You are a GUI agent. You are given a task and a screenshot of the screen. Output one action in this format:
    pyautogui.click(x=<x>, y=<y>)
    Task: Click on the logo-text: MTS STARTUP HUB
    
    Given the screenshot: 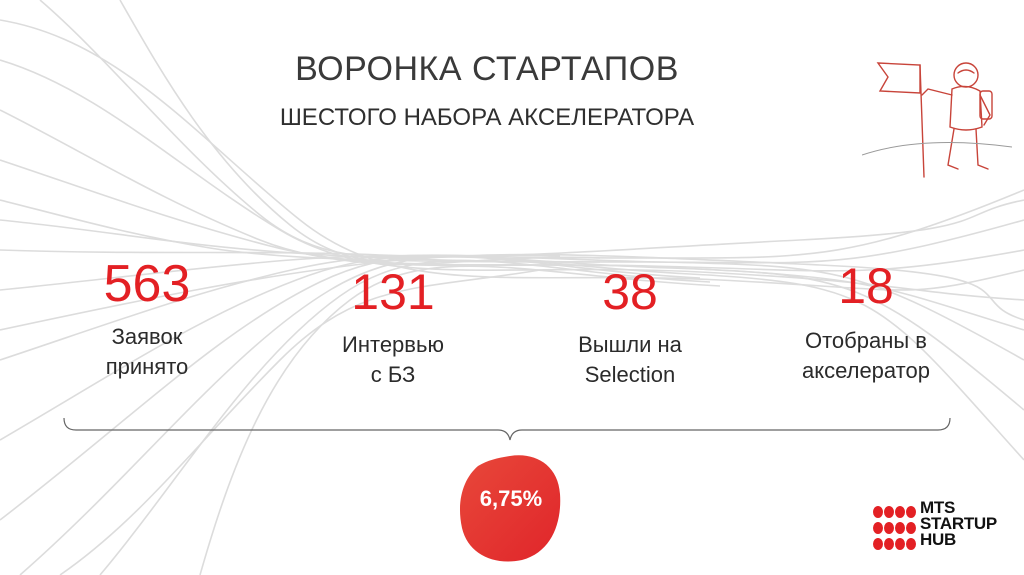 What is the action you would take?
    pyautogui.click(x=958, y=523)
    